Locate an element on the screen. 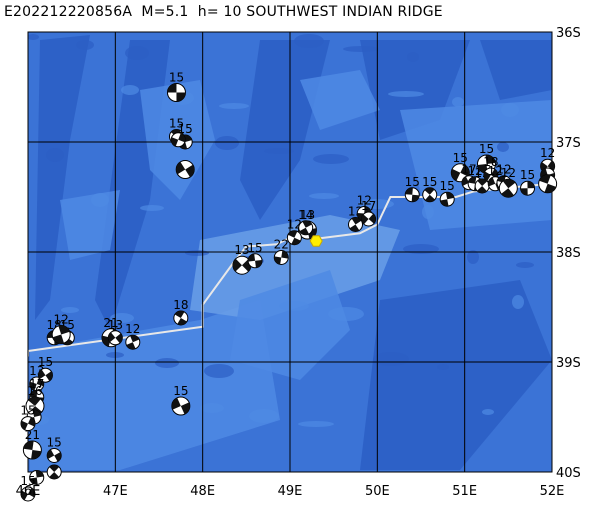 The image size is (596, 505). mechanism-event: 13 is located at coordinates (115, 332).